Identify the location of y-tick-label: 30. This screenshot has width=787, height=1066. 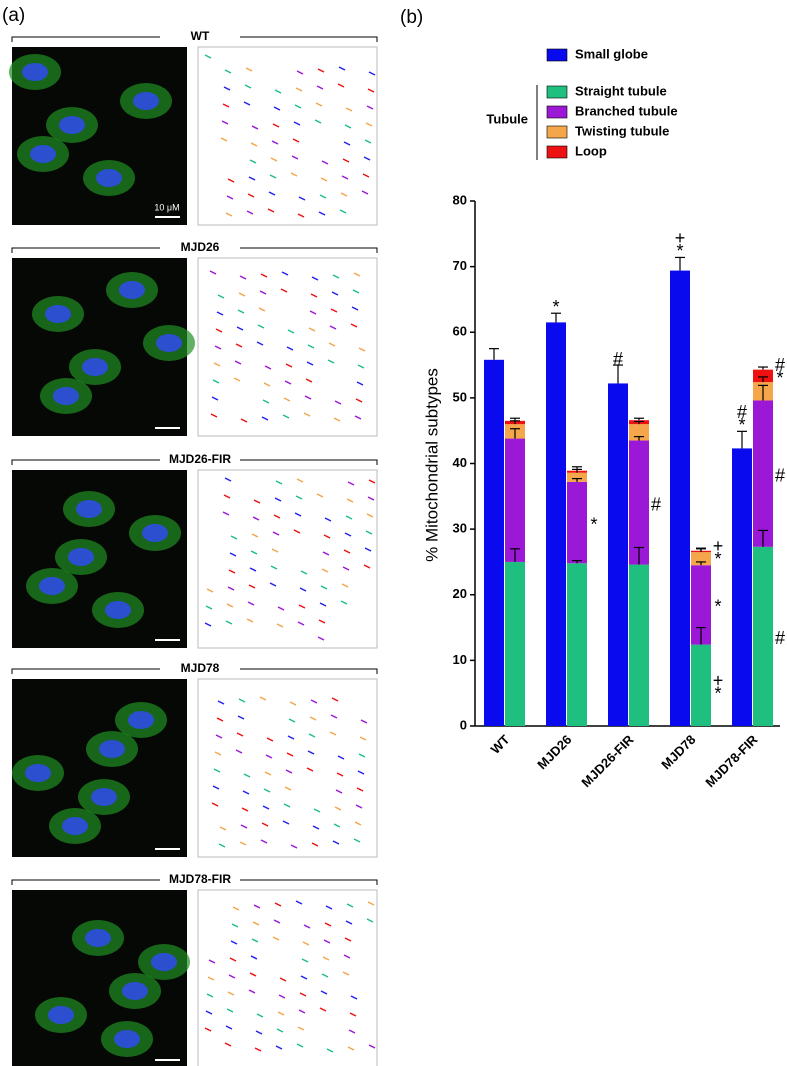
(460, 528).